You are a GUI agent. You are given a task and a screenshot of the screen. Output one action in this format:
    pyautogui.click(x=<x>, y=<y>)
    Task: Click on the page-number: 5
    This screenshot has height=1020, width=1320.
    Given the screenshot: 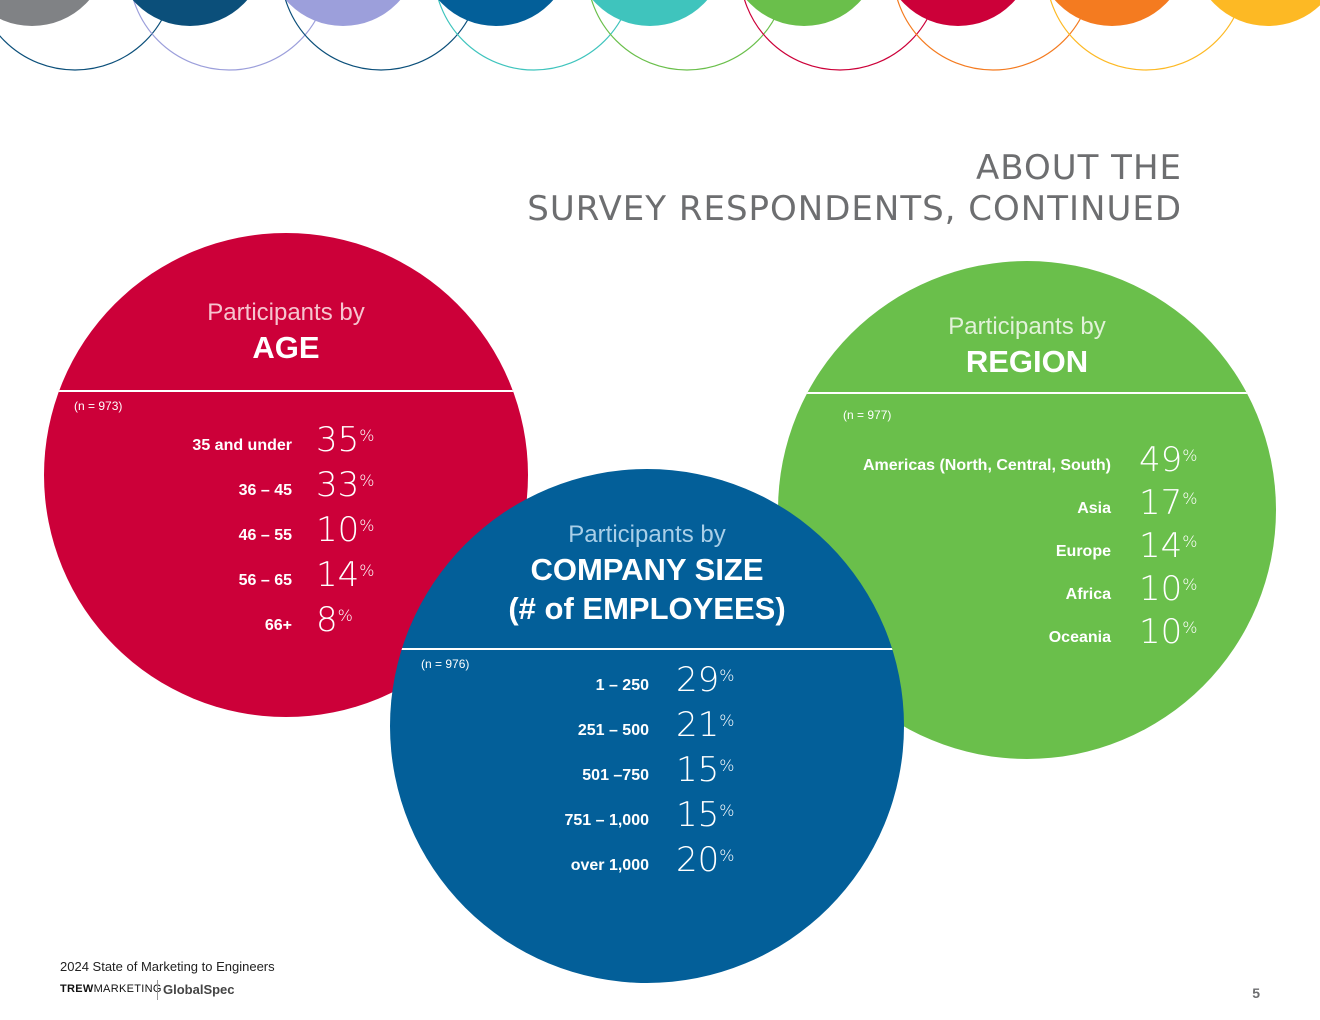 What is the action you would take?
    pyautogui.click(x=1256, y=993)
    